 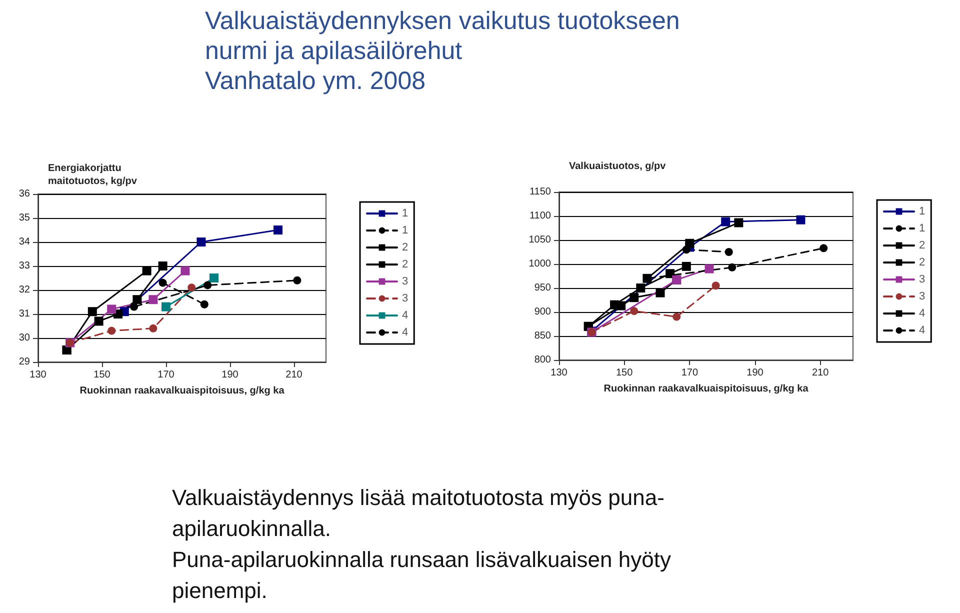 What do you see at coordinates (617, 166) in the screenshot?
I see `y-axis-title: Valkuaistuotos, g/pv` at bounding box center [617, 166].